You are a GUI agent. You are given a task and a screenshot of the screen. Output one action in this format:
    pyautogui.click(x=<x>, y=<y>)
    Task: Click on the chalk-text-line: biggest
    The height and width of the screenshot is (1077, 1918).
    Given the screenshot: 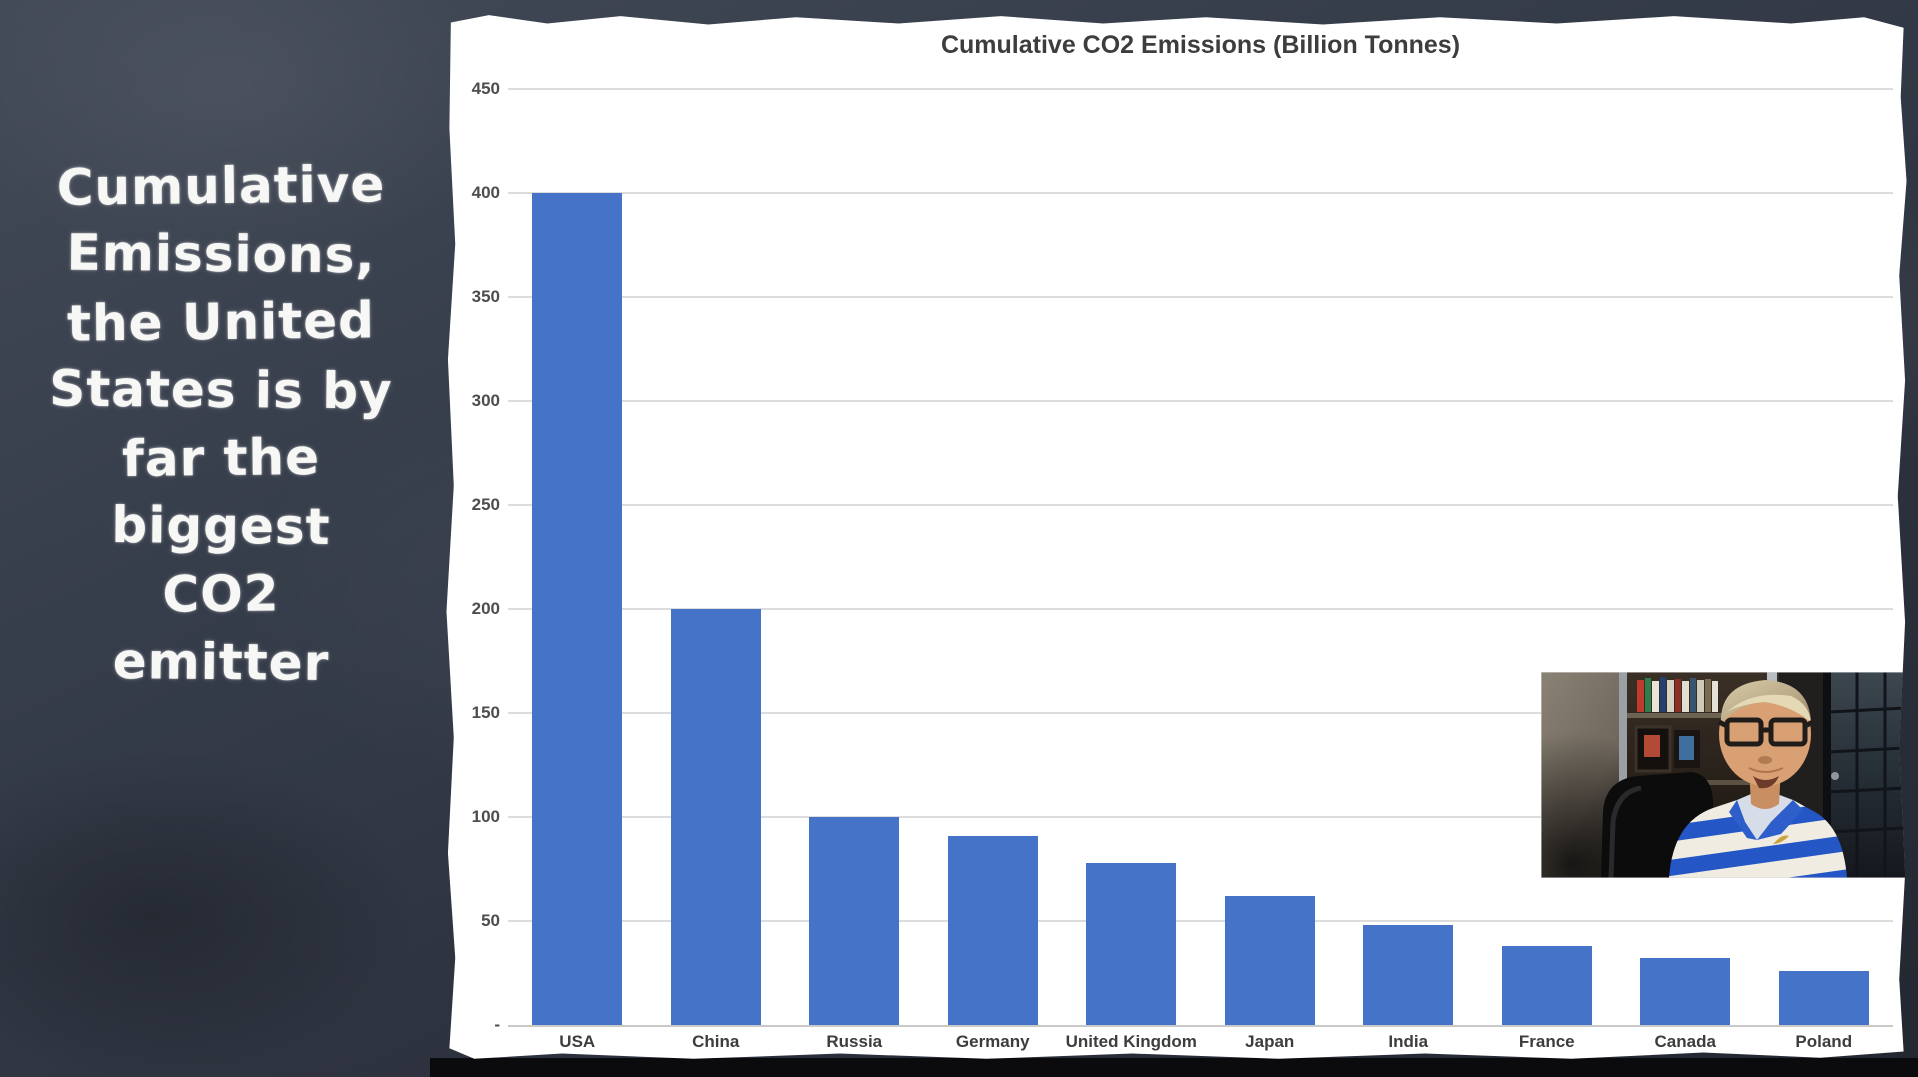 What is the action you would take?
    pyautogui.click(x=221, y=526)
    